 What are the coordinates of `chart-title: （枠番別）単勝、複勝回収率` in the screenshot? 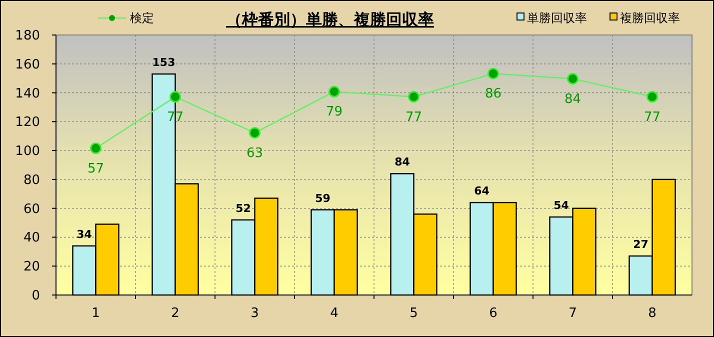 It's located at (330, 19).